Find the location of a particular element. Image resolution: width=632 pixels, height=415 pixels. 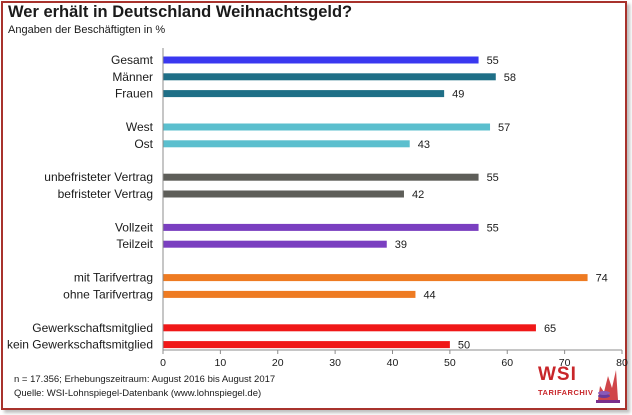

logo-graphic-icon is located at coordinates (608, 386).